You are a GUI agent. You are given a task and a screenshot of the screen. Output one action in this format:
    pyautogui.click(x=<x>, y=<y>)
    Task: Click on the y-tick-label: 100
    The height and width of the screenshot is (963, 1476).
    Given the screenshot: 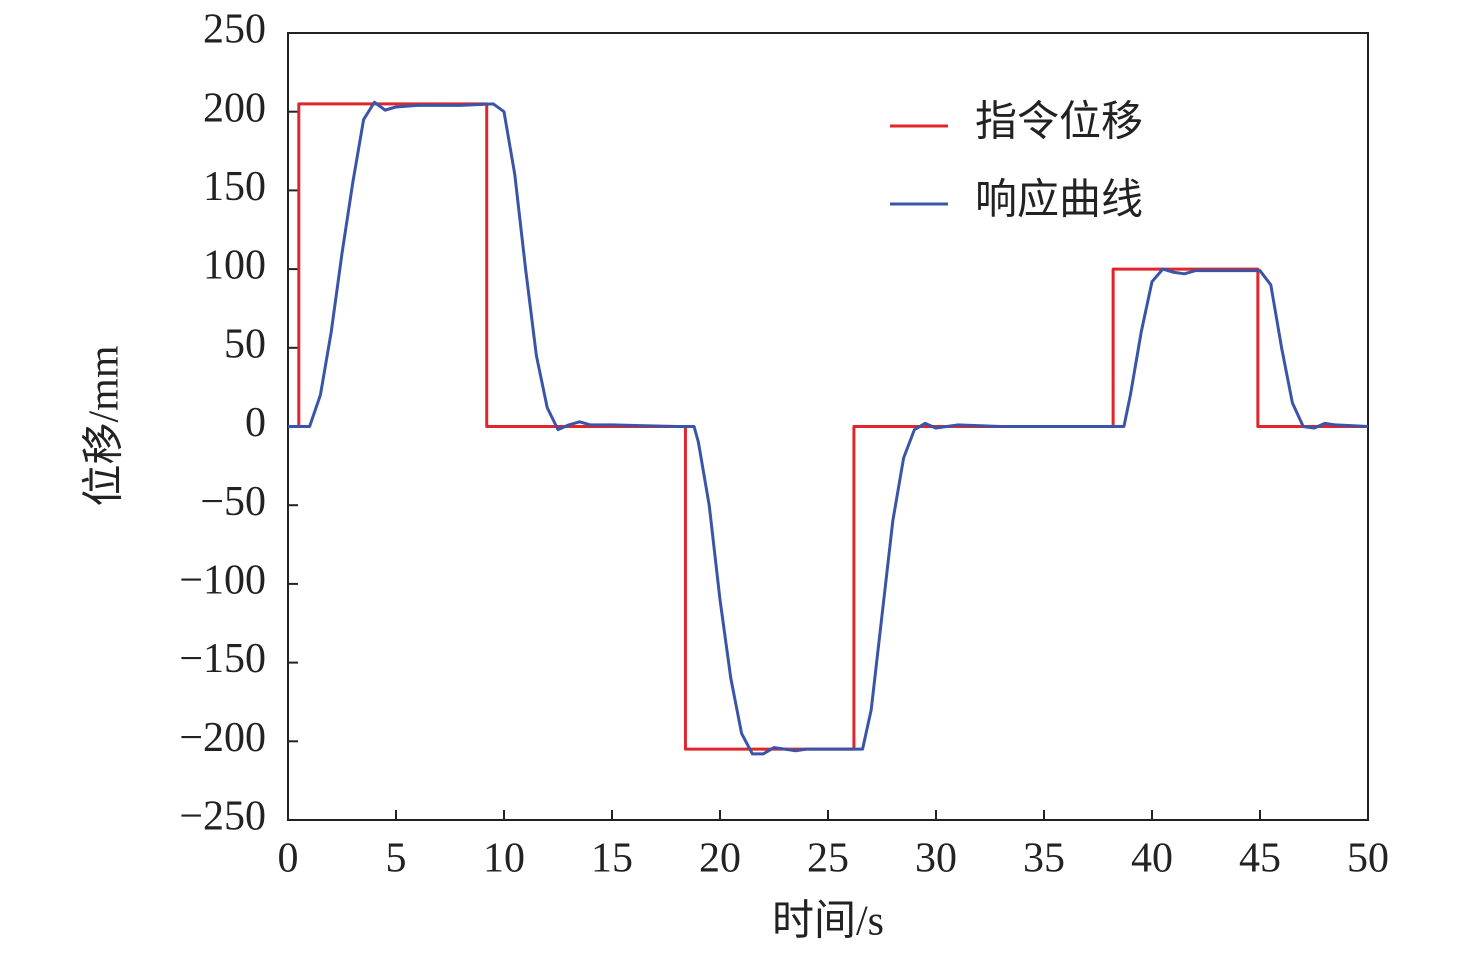 What is the action you would take?
    pyautogui.click(x=234, y=266)
    